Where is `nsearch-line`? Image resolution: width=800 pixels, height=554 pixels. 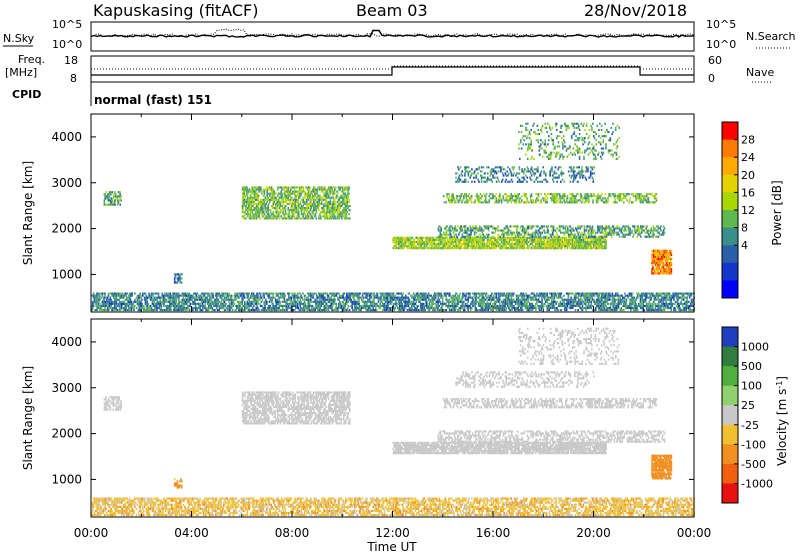
nsearch-line is located at coordinates (392, 32).